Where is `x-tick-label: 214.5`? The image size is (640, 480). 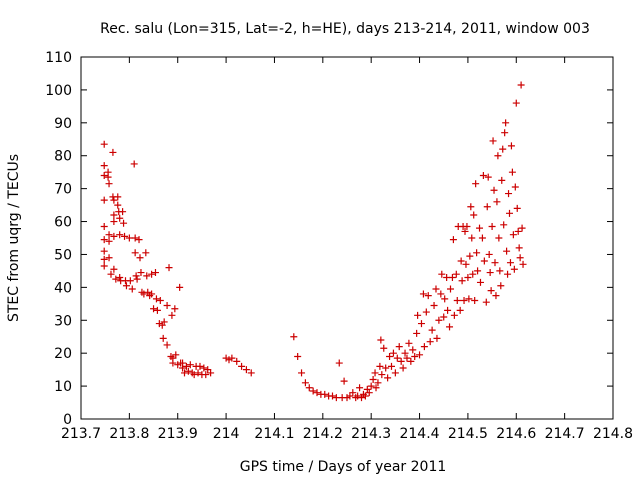 x-tick-label: 214.5 is located at coordinates (468, 434).